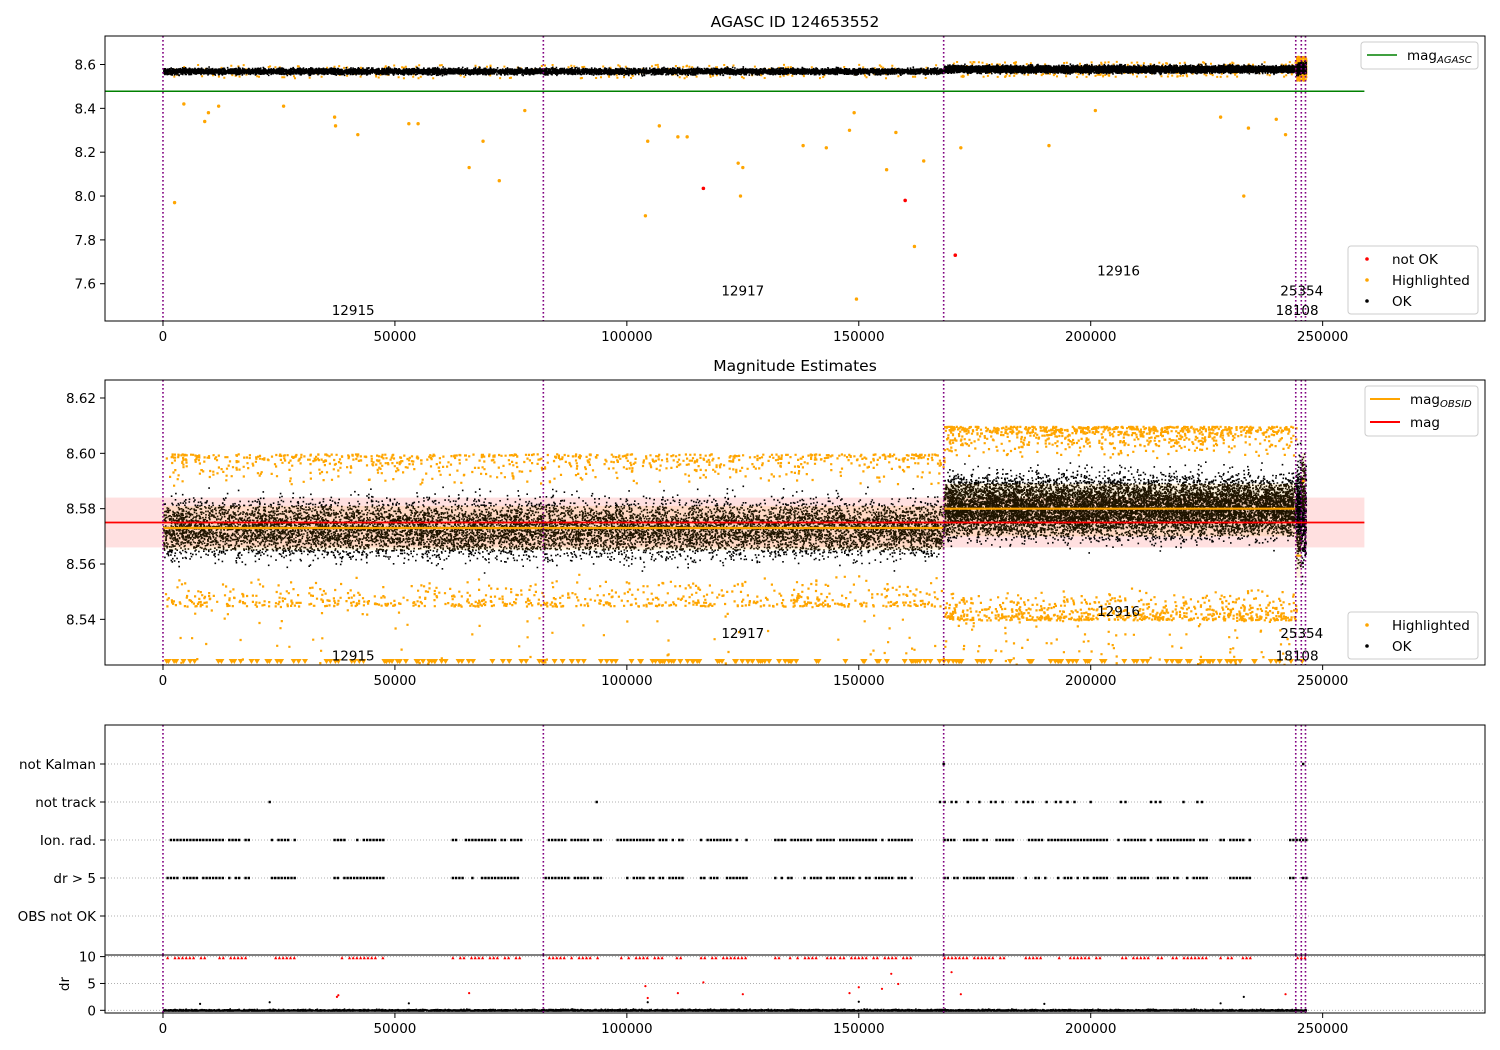  I want to click on plot-area-dr, so click(795, 984).